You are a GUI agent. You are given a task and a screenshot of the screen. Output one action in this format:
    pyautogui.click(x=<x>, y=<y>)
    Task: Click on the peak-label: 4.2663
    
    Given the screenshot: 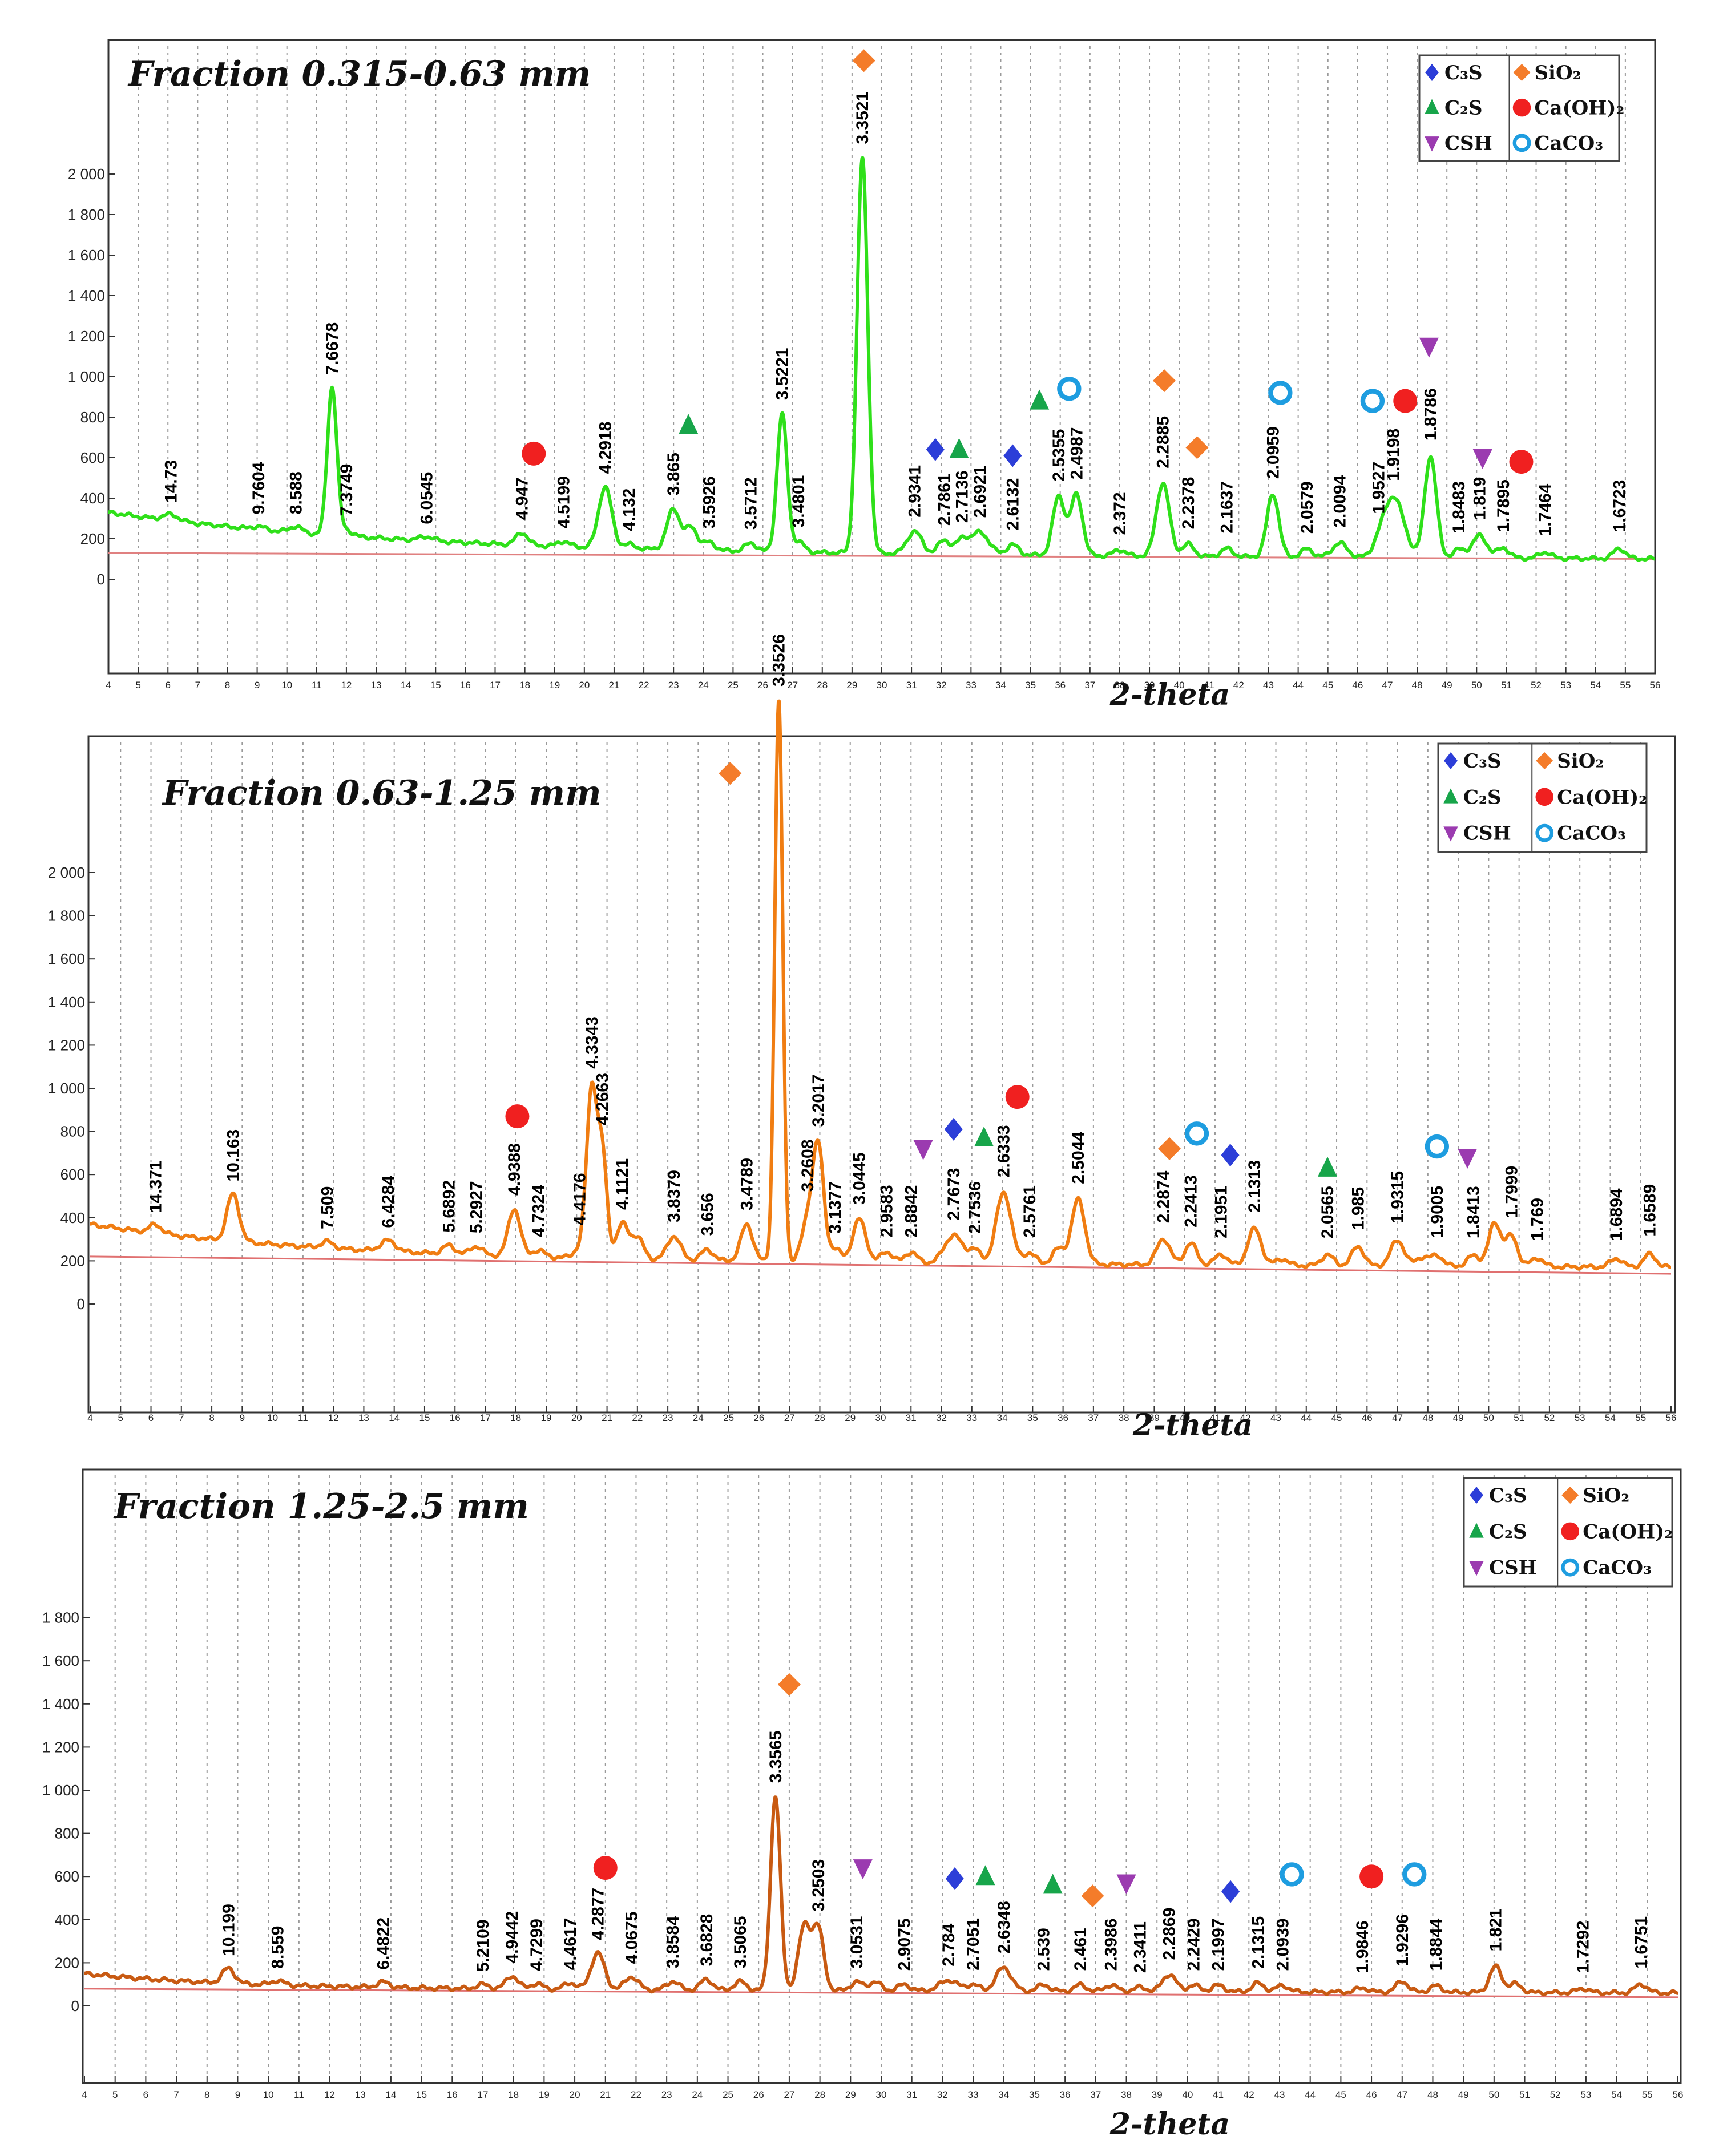 What is the action you would take?
    pyautogui.click(x=603, y=1099)
    